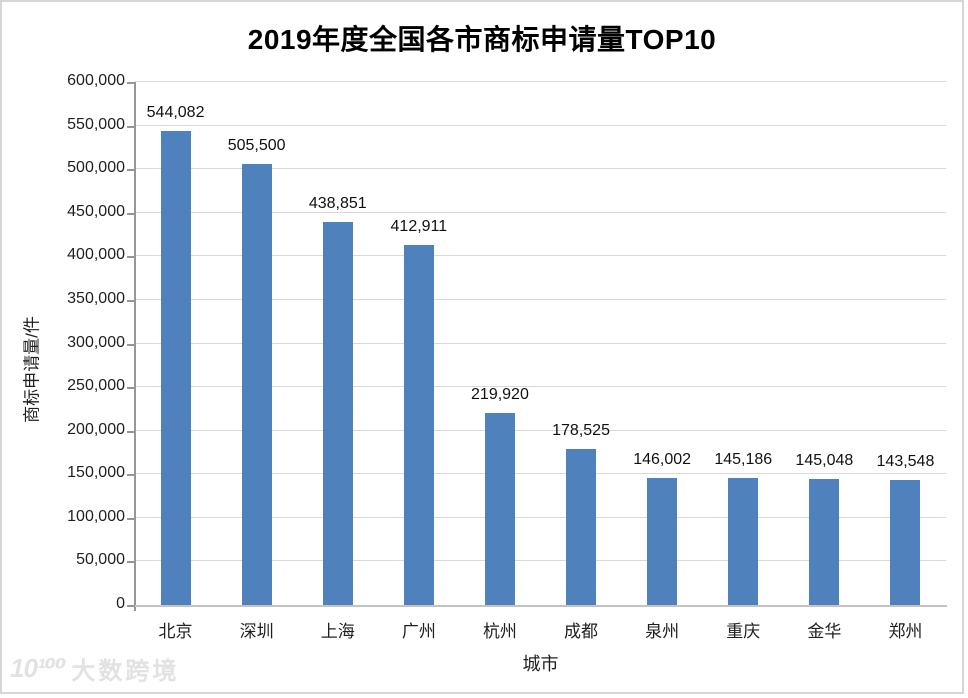 Image resolution: width=968 pixels, height=698 pixels. I want to click on bar-value-label: 143,548, so click(905, 461).